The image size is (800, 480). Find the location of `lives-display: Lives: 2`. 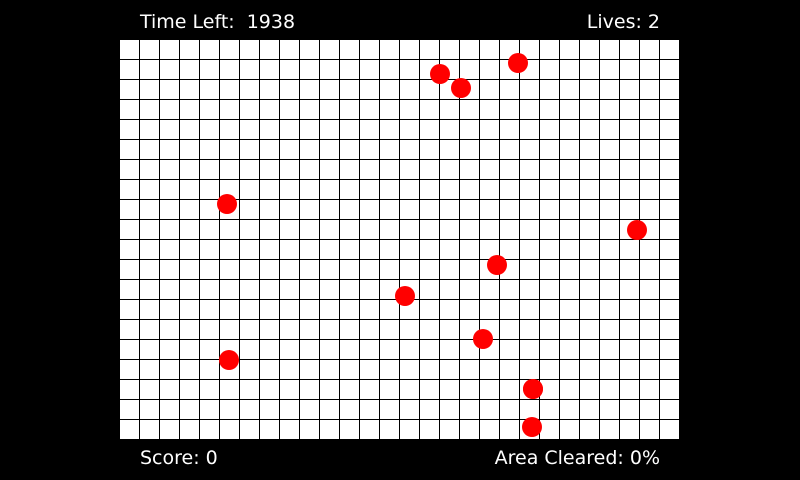

lives-display: Lives: 2 is located at coordinates (623, 22).